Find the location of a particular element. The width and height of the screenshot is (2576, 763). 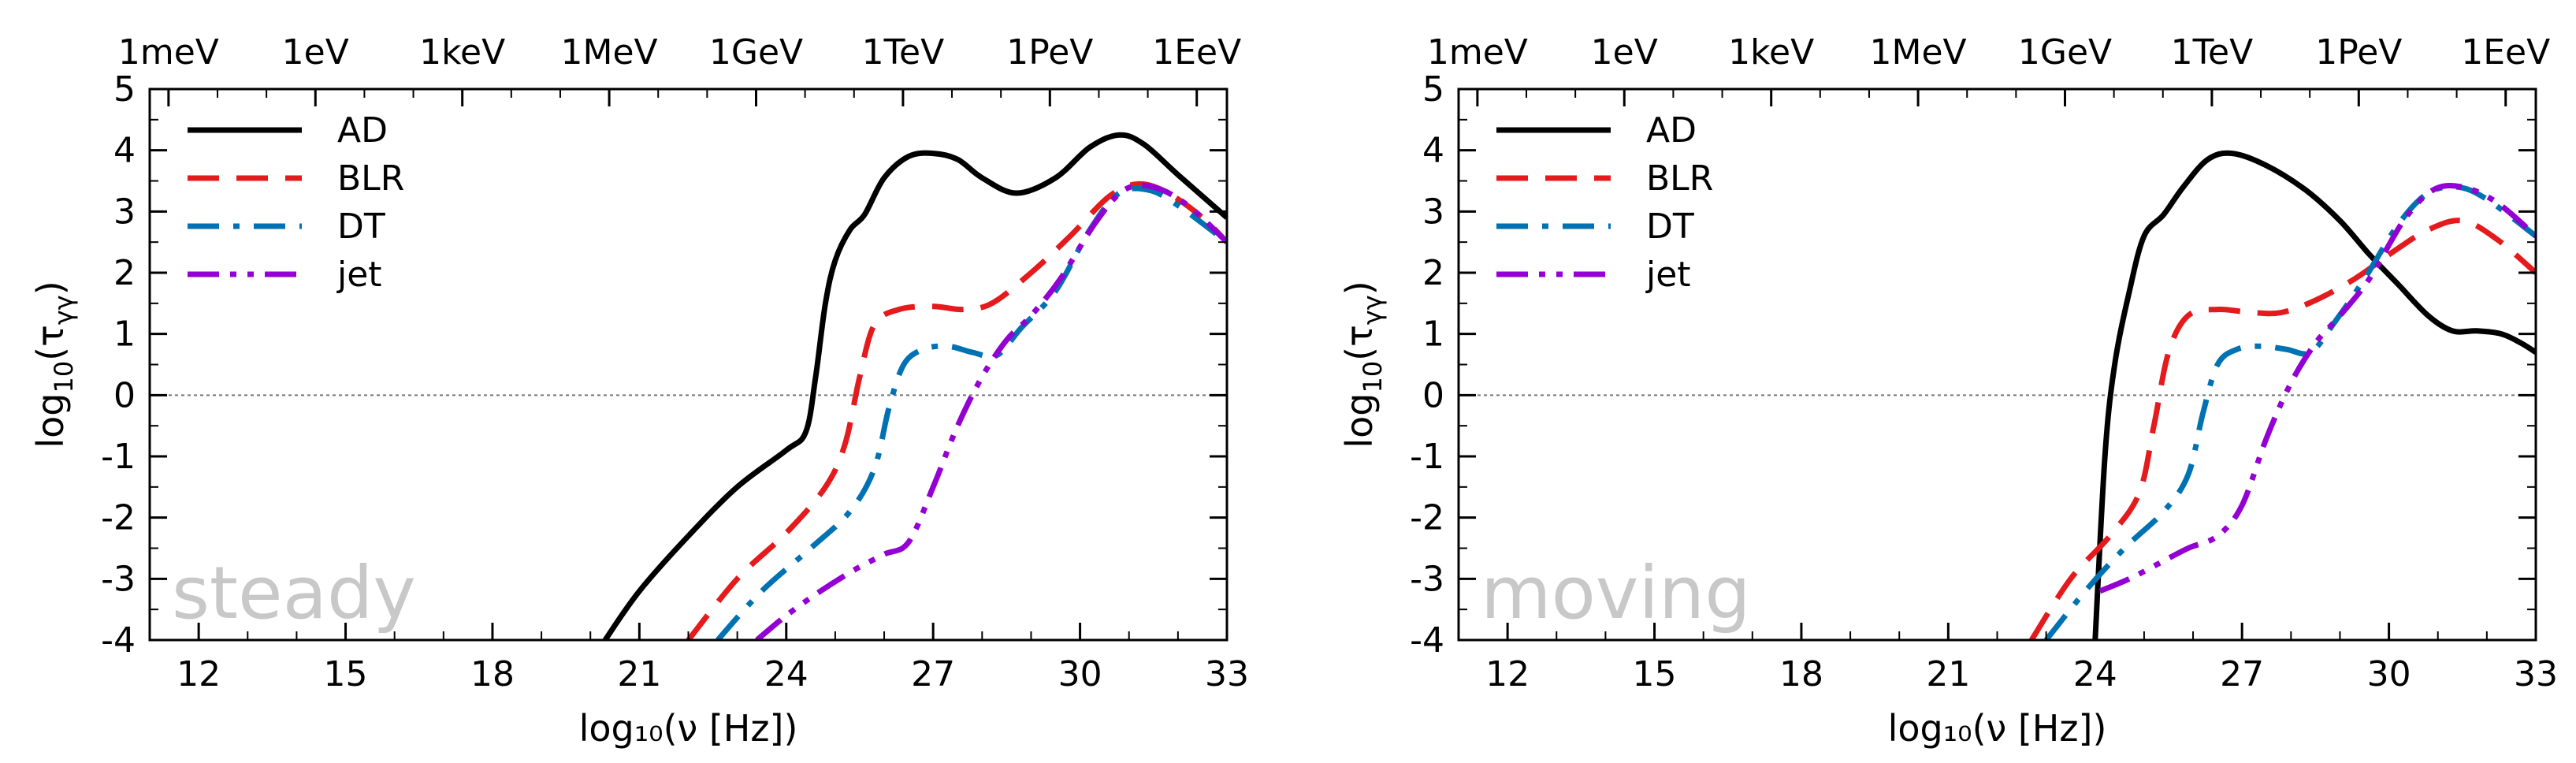

panel-watermark: moving is located at coordinates (1616, 593).